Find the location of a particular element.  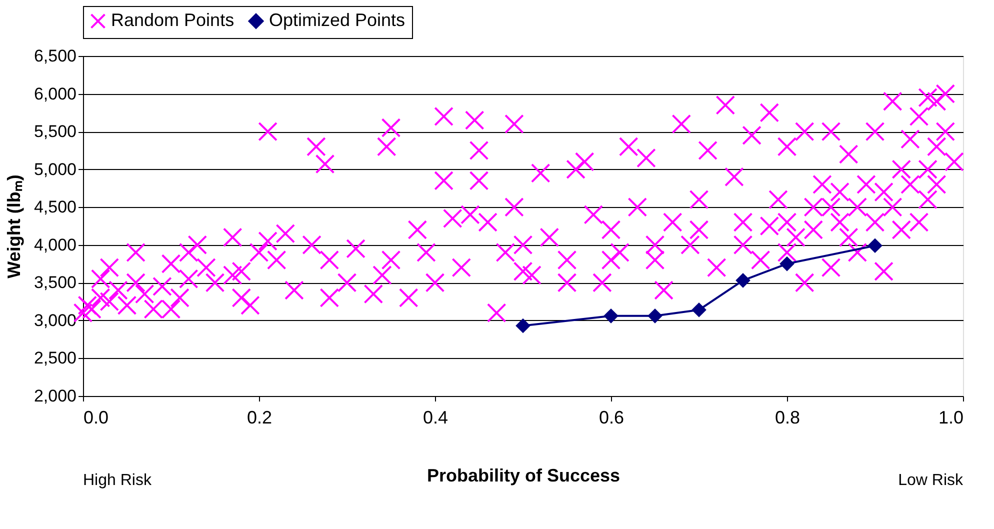

y-tick-label: 4,500 is located at coordinates (55, 207).